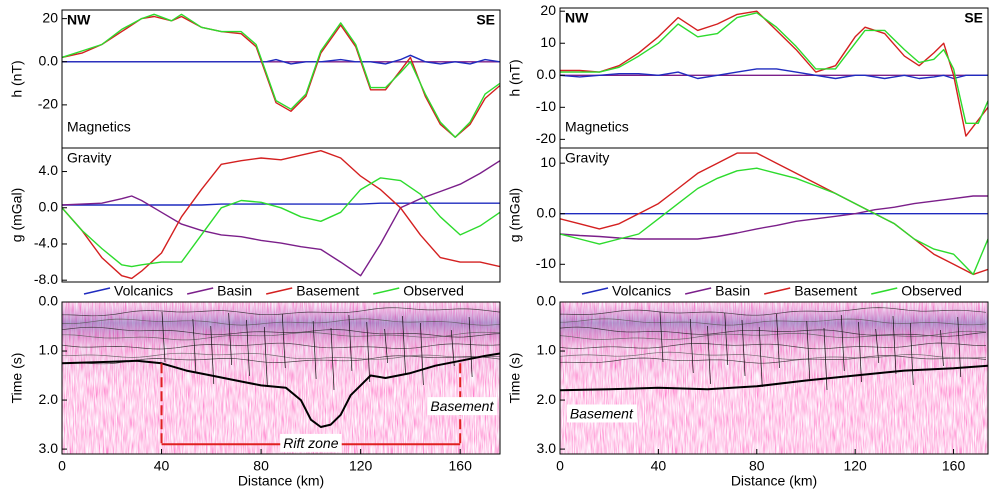  Describe the element at coordinates (310, 443) in the screenshot. I see `rift-label: Rift zone` at that location.